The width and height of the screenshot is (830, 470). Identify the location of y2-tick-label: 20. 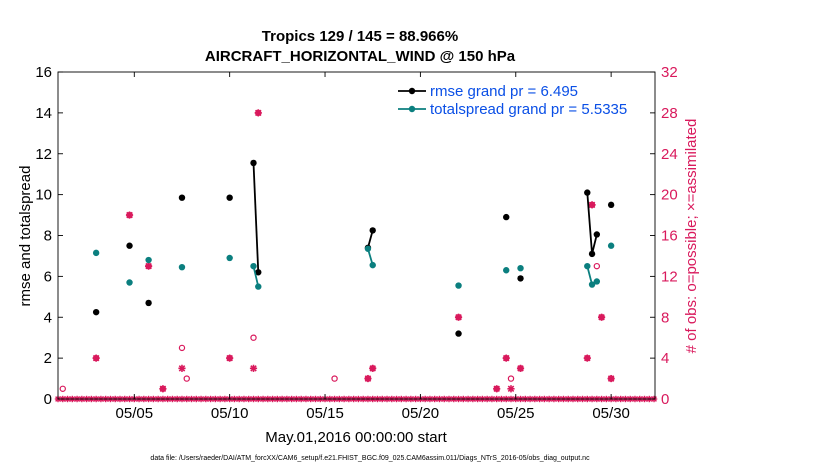
(669, 195).